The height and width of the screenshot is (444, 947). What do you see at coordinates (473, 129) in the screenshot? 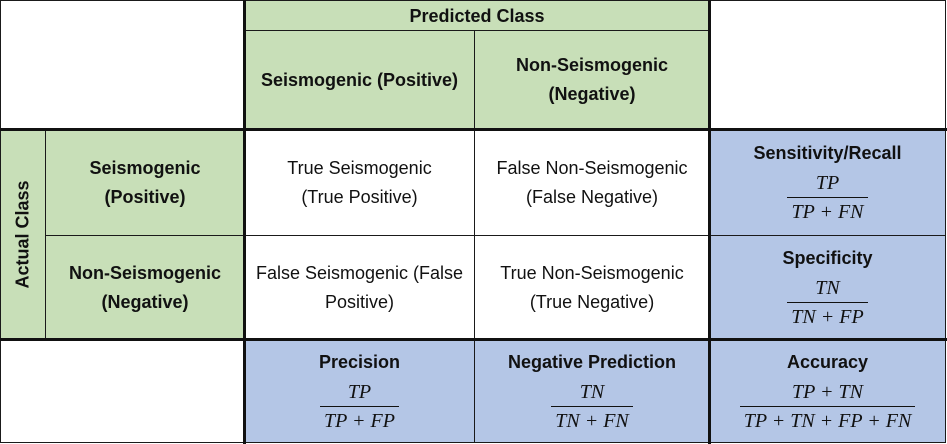
I see `separator-top-thick` at bounding box center [473, 129].